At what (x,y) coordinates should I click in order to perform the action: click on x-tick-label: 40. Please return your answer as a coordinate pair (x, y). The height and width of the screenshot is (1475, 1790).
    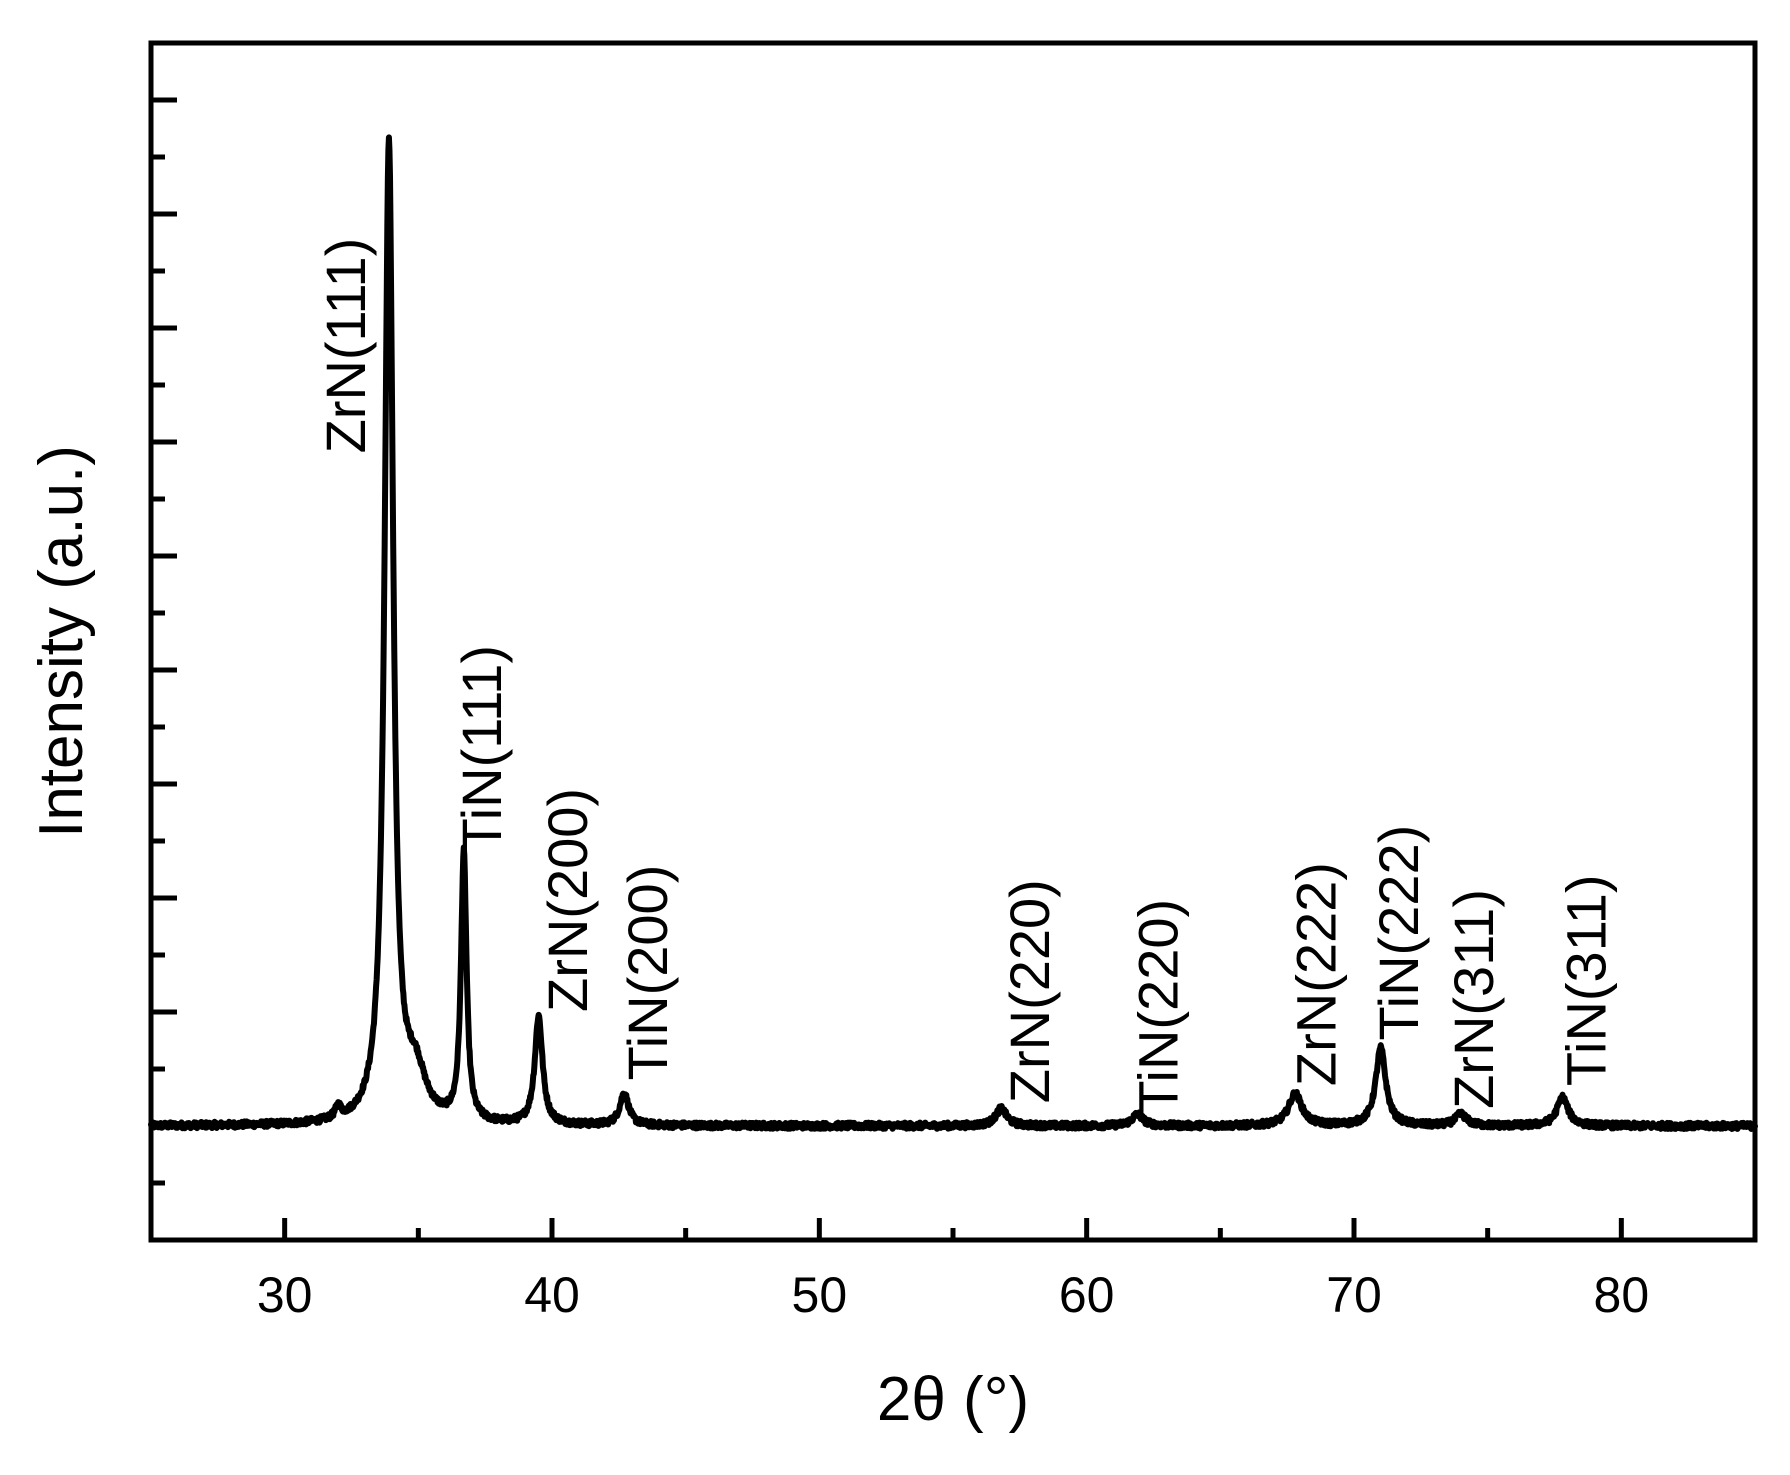
    Looking at the image, I should click on (552, 1295).